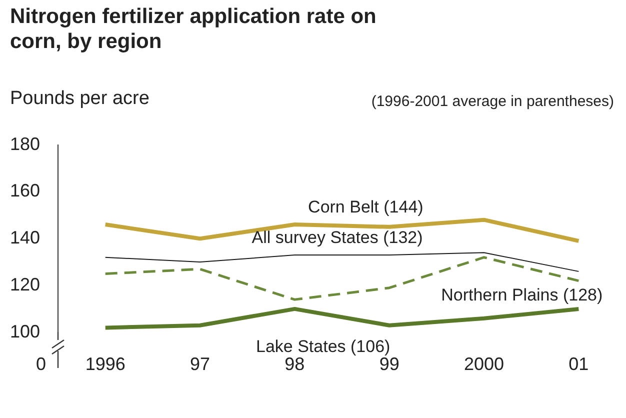 This screenshot has width=626, height=418. What do you see at coordinates (200, 364) in the screenshot?
I see `x-tick-label: 97` at bounding box center [200, 364].